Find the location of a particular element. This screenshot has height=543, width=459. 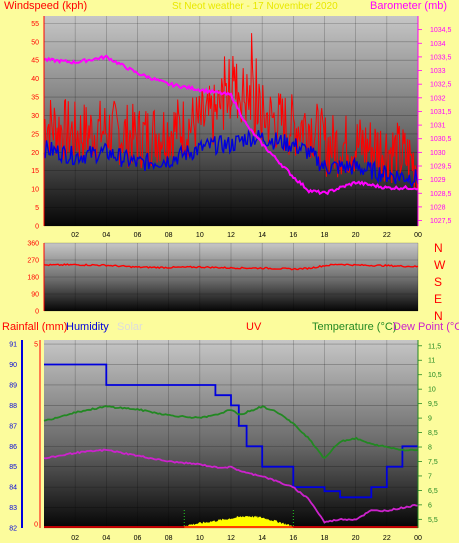

temperature-y-tick: 7,5 is located at coordinates (433, 462).